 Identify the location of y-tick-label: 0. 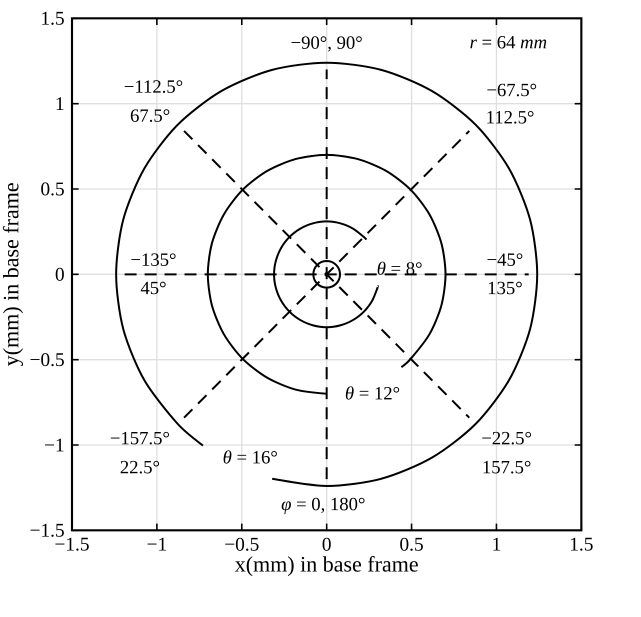
(60, 274).